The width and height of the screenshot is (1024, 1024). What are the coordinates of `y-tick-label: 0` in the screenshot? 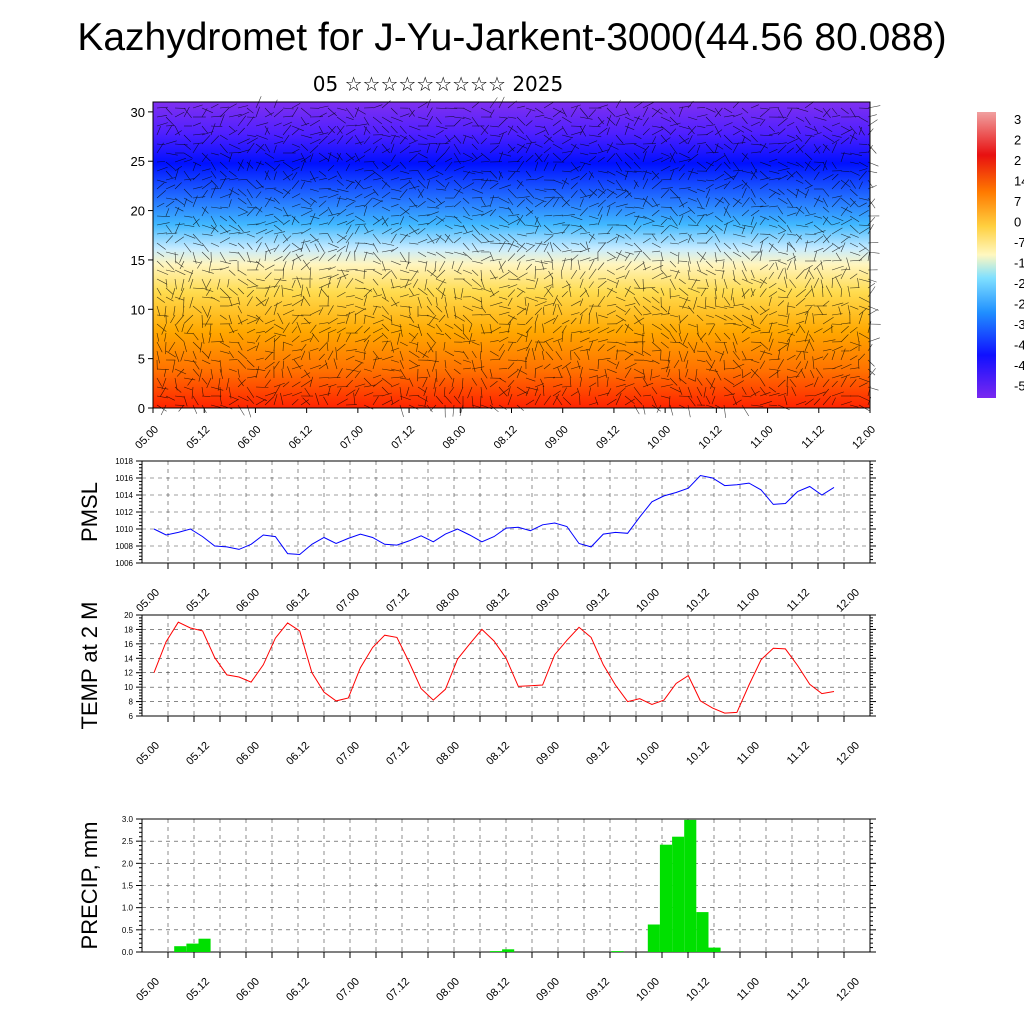 It's located at (141, 408).